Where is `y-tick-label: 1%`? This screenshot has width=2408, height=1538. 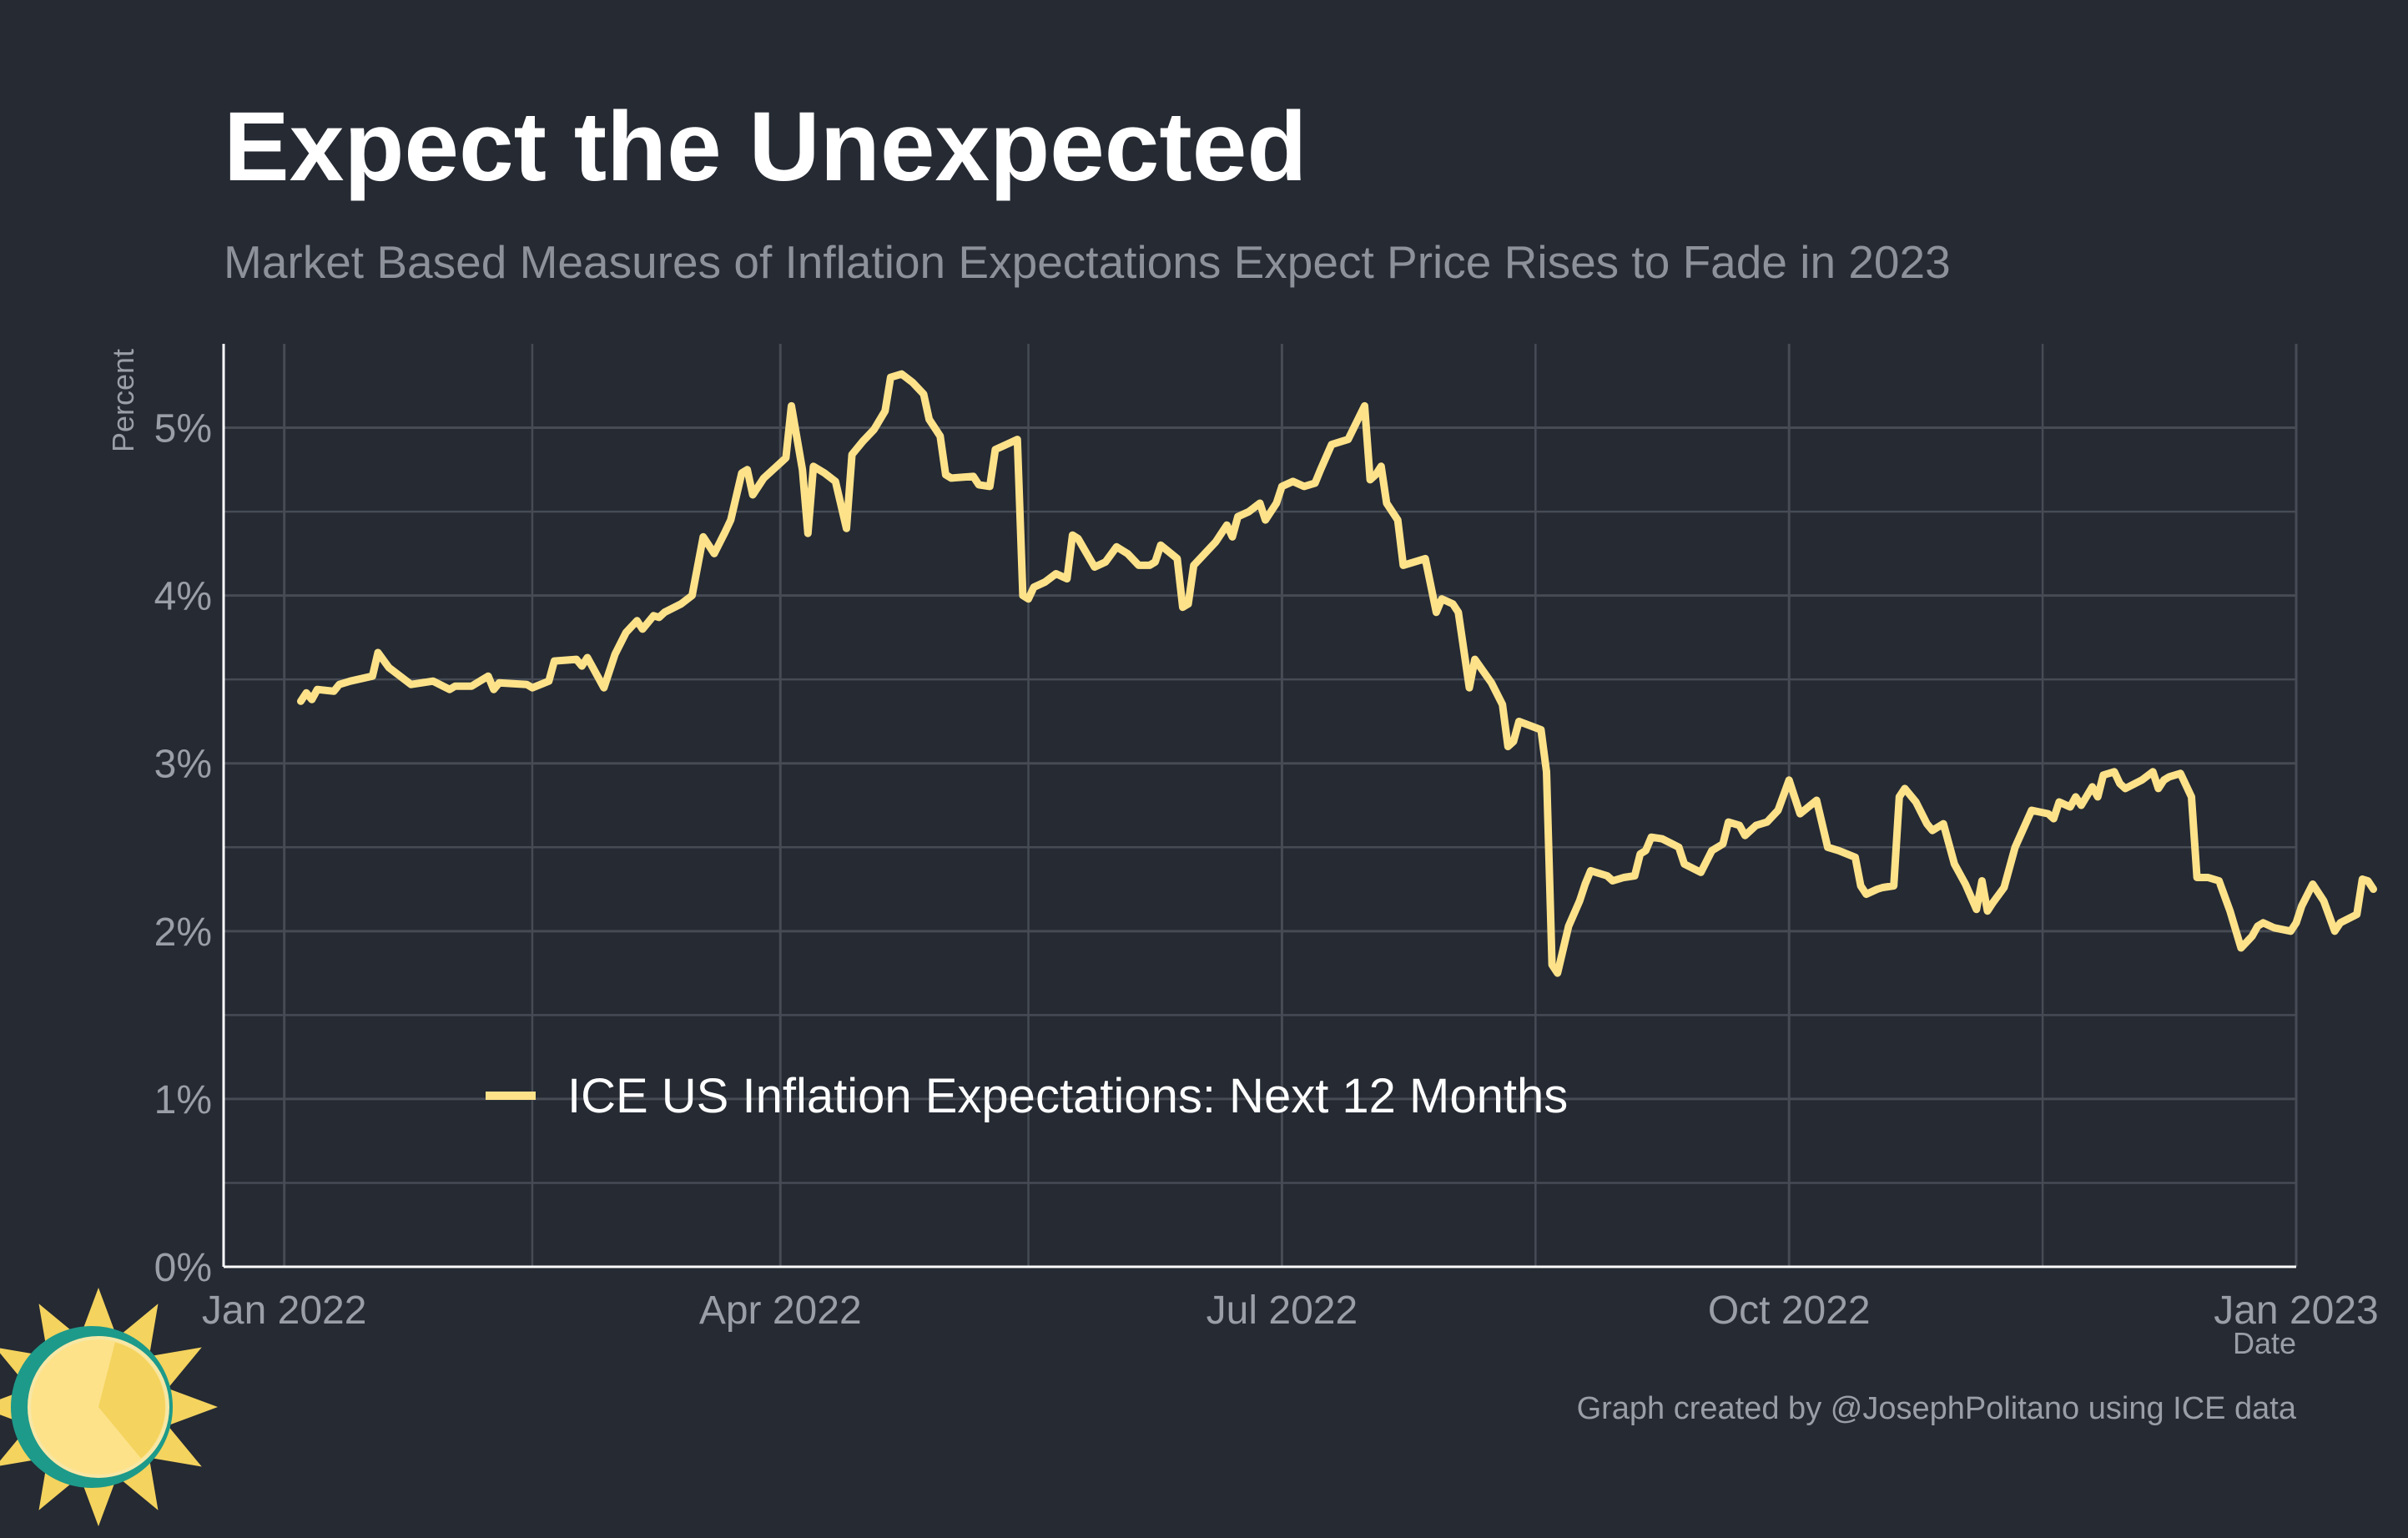
y-tick-label: 1% is located at coordinates (183, 1100).